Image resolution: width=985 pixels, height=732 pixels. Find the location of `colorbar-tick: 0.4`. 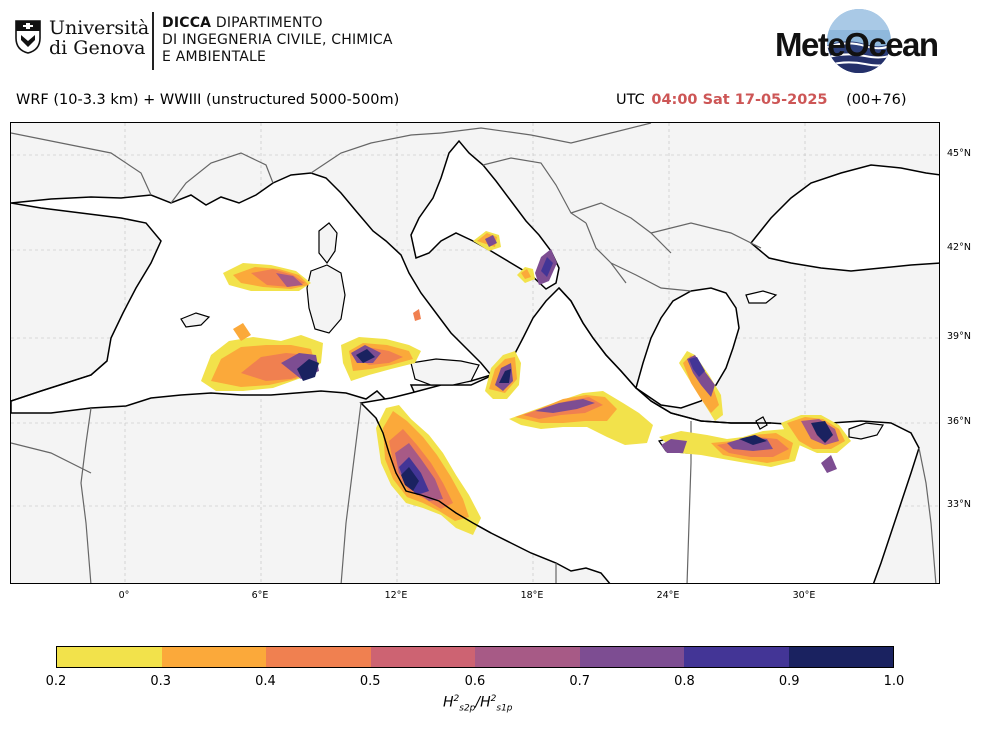

colorbar-tick: 0.4 is located at coordinates (265, 681).